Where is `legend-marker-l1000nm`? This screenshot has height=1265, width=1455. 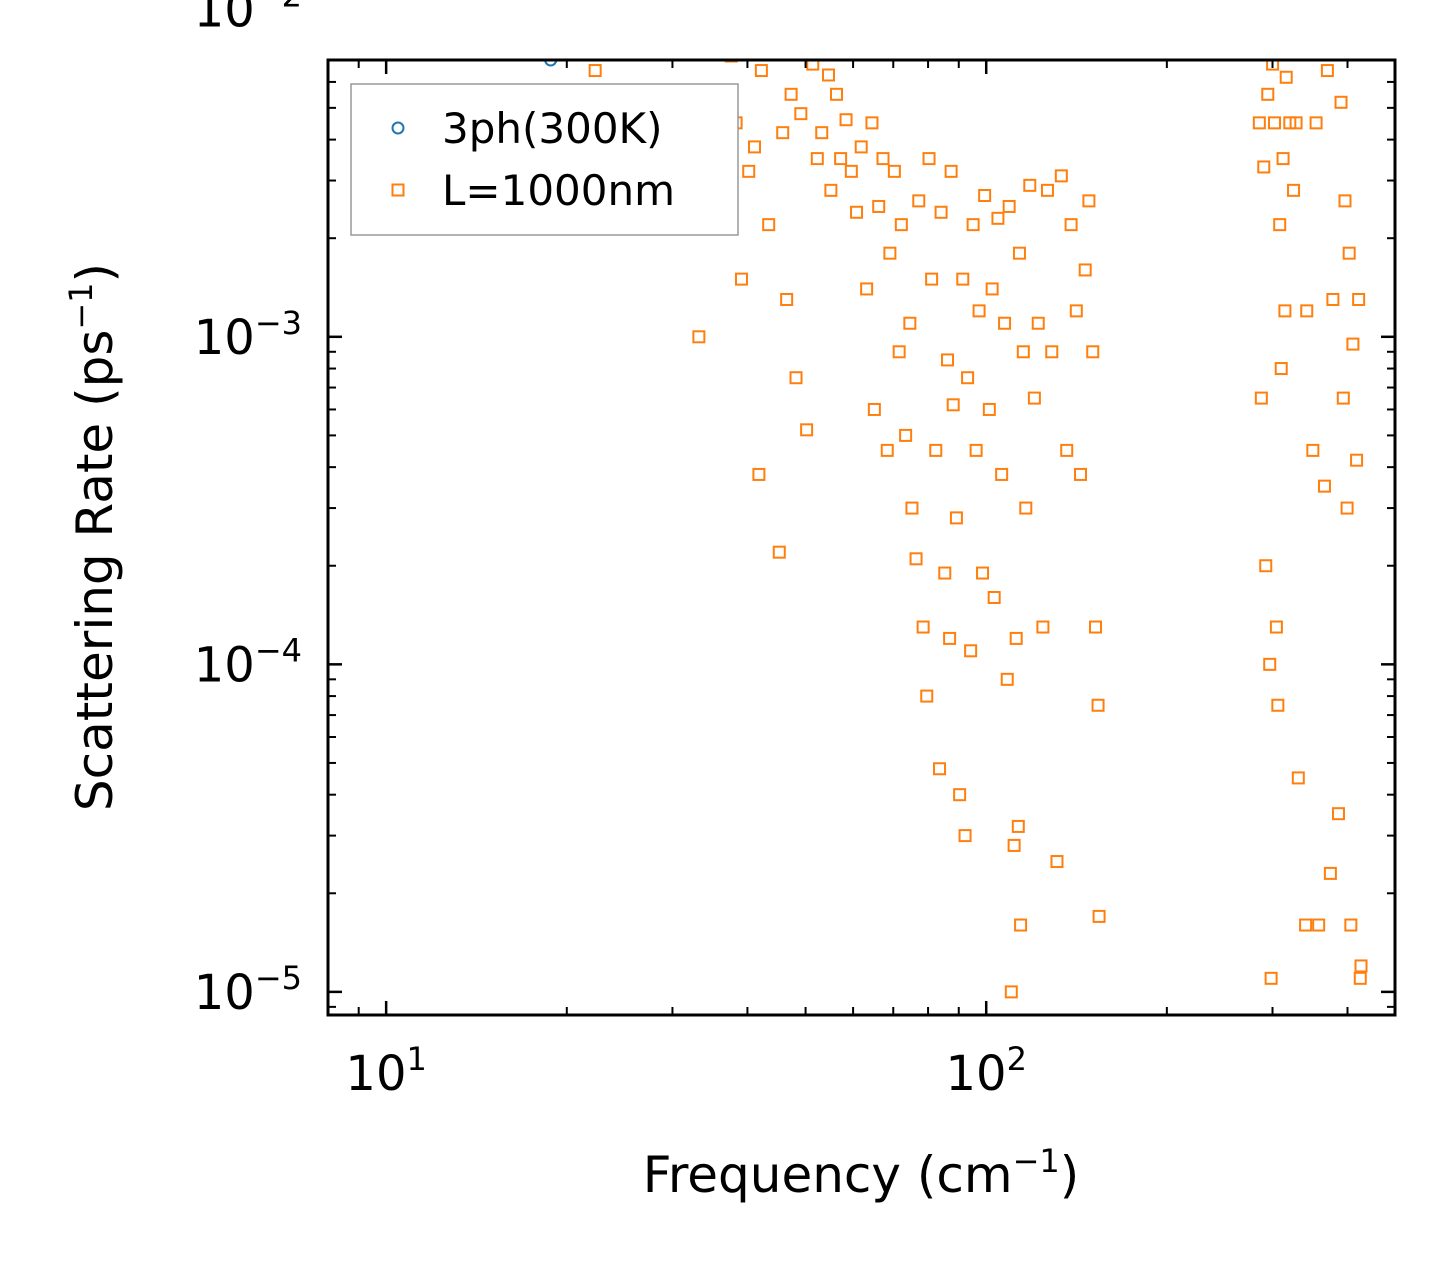 legend-marker-l1000nm is located at coordinates (398, 190).